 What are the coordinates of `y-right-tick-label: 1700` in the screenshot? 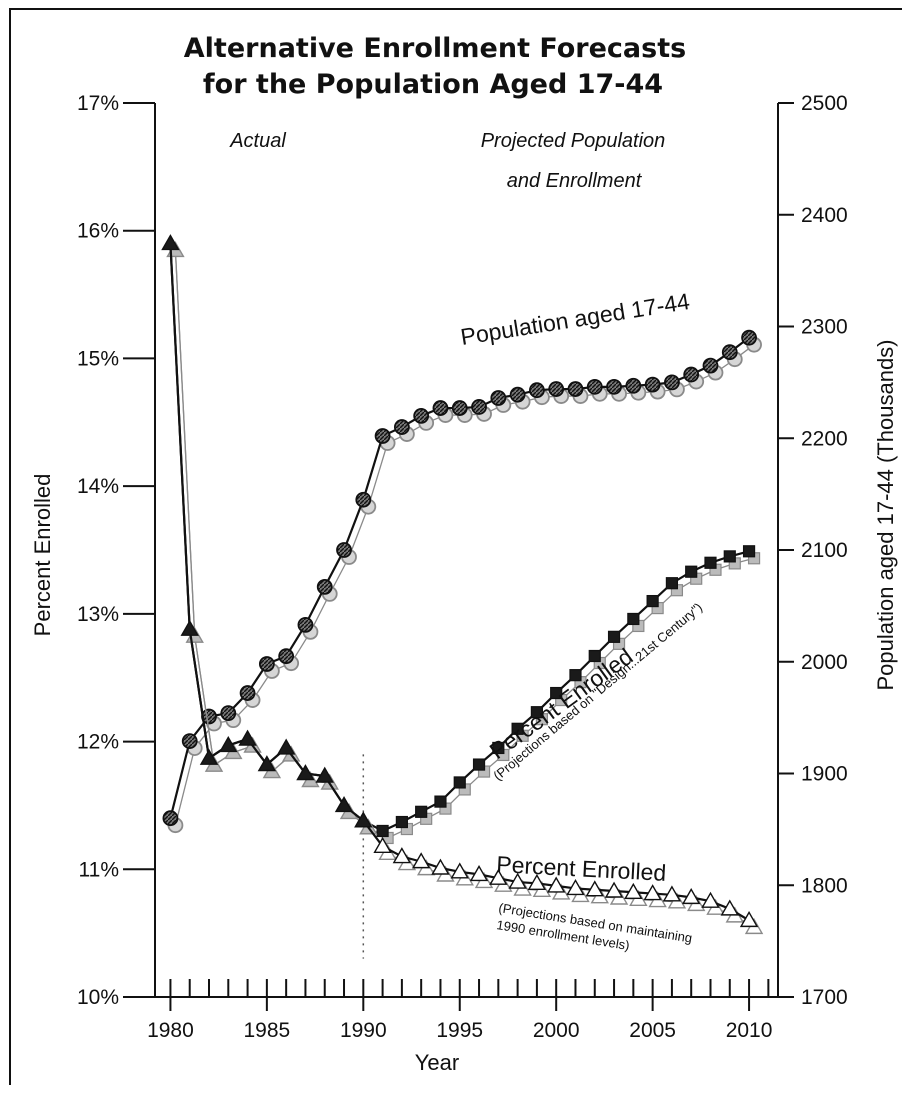 It's located at (824, 997).